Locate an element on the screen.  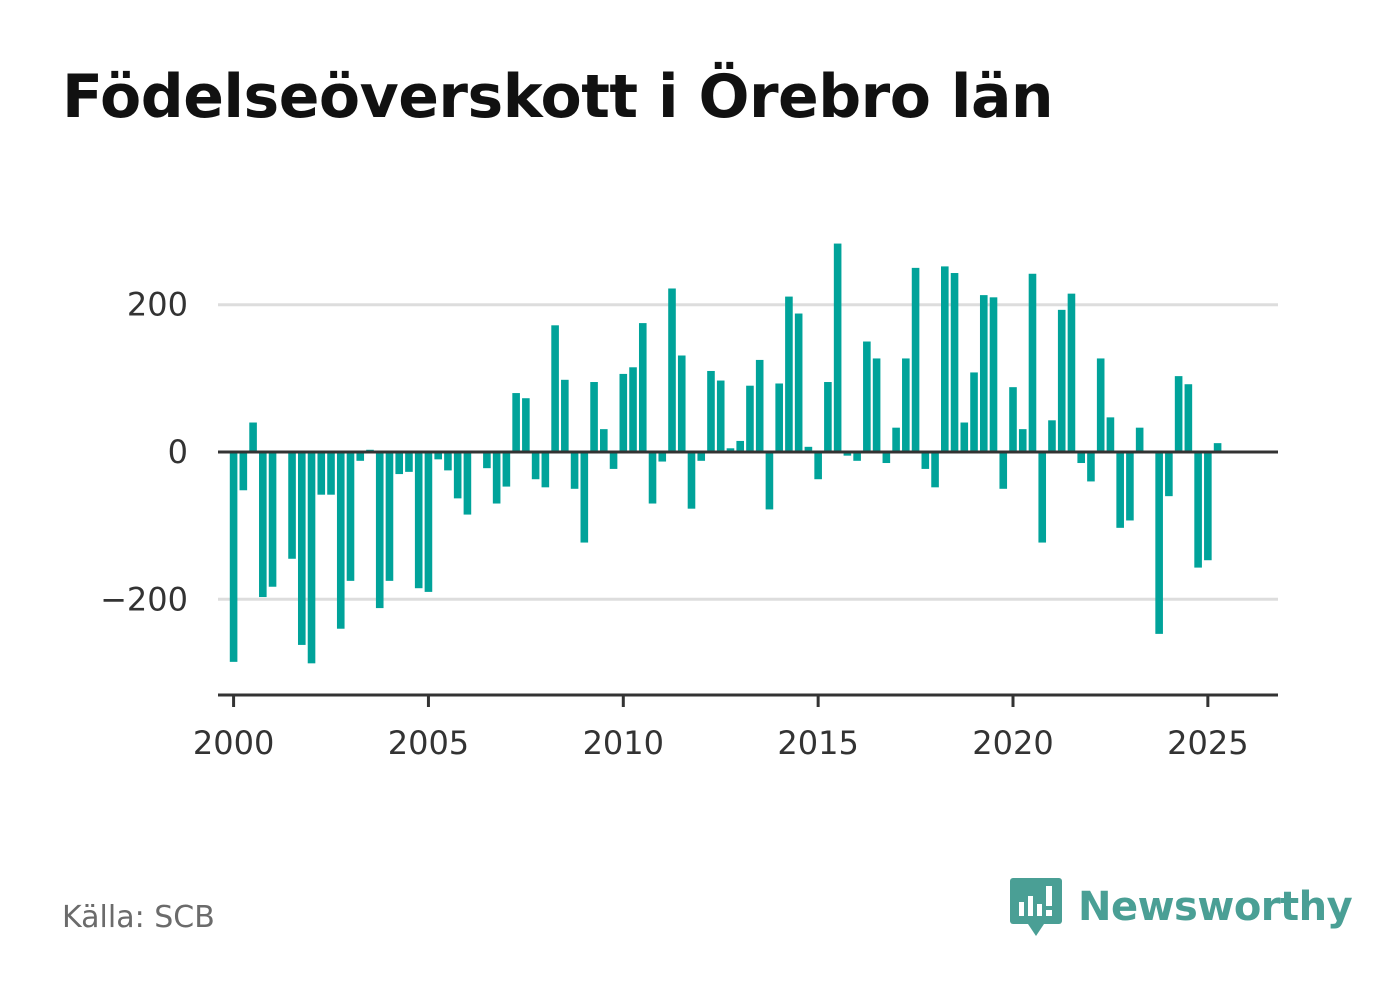
x-tick-label: 2025 is located at coordinates (1207, 743).